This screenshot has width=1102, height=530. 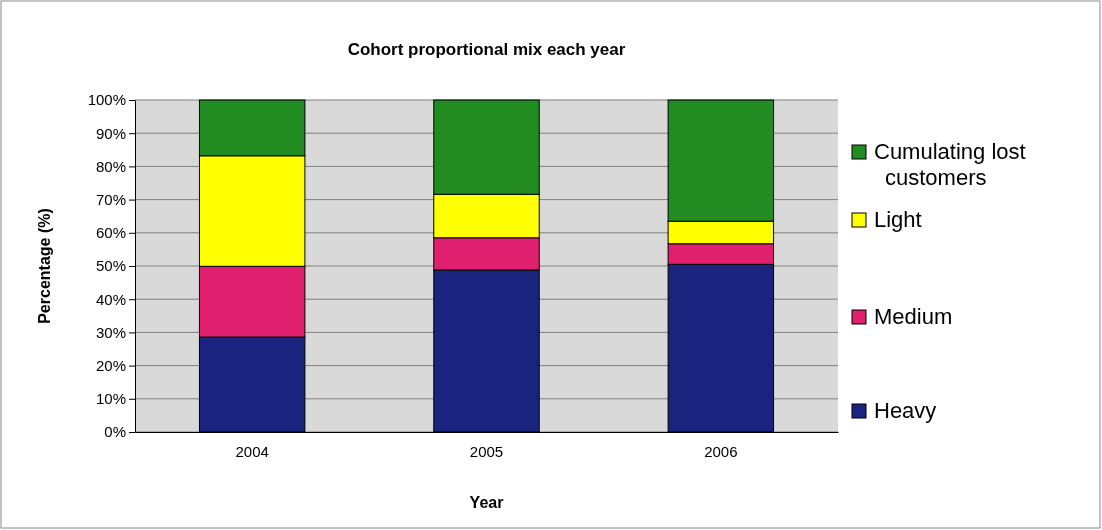 I want to click on x-tick-label: 2004, so click(x=252, y=451).